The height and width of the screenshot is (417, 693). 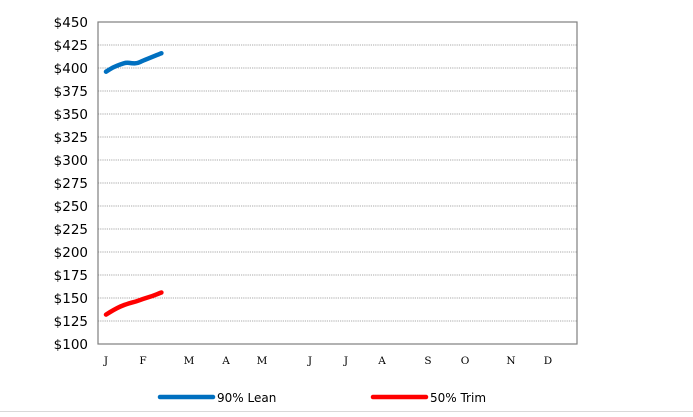 I want to click on x-tick-label: N, so click(x=510, y=361).